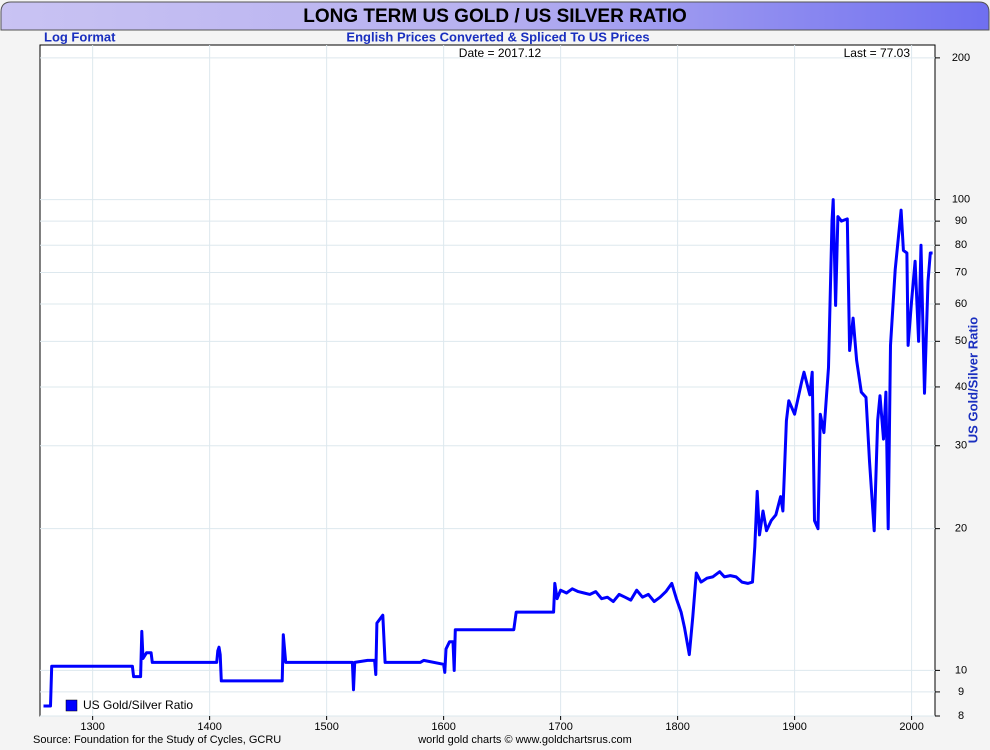 This screenshot has height=750, width=990. Describe the element at coordinates (961, 58) in the screenshot. I see `y-tick-label: 200` at that location.